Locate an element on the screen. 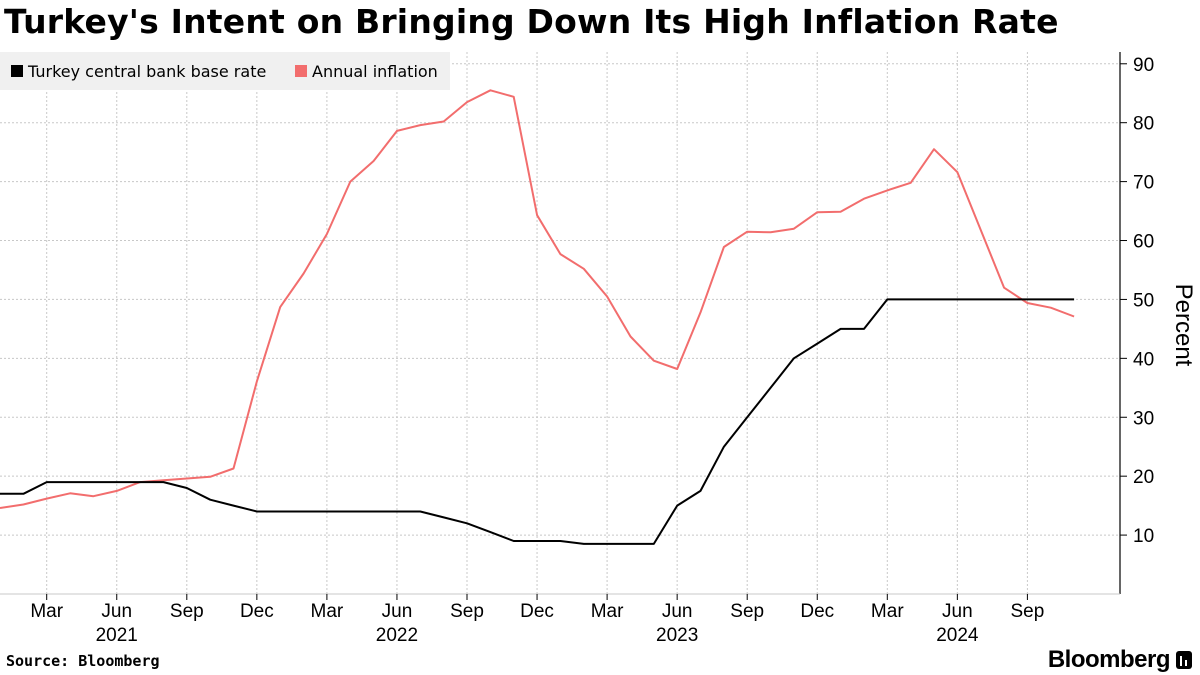  y-tick-label: 40 is located at coordinates (1143, 359).